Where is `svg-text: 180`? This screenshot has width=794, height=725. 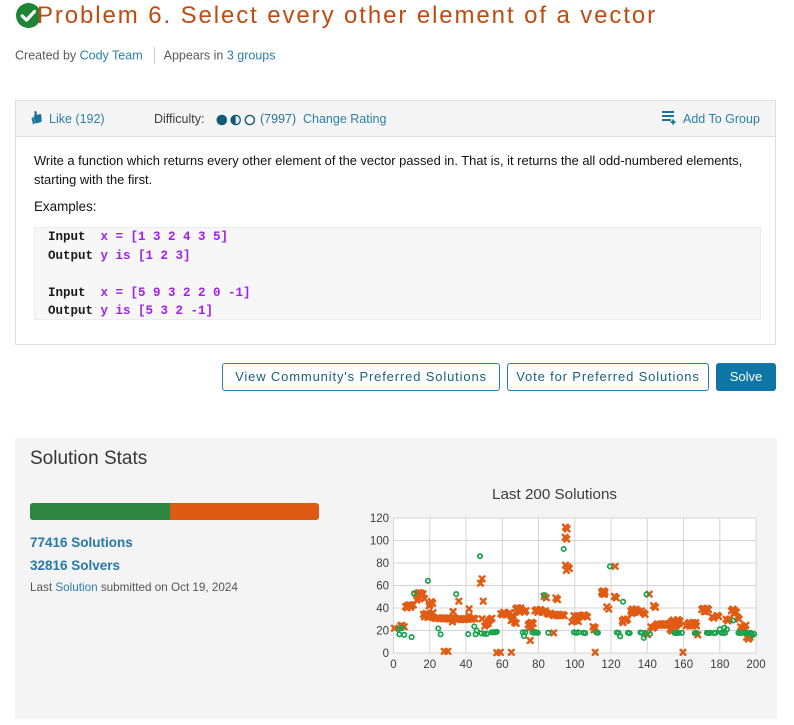
svg-text: 180 is located at coordinates (719, 665).